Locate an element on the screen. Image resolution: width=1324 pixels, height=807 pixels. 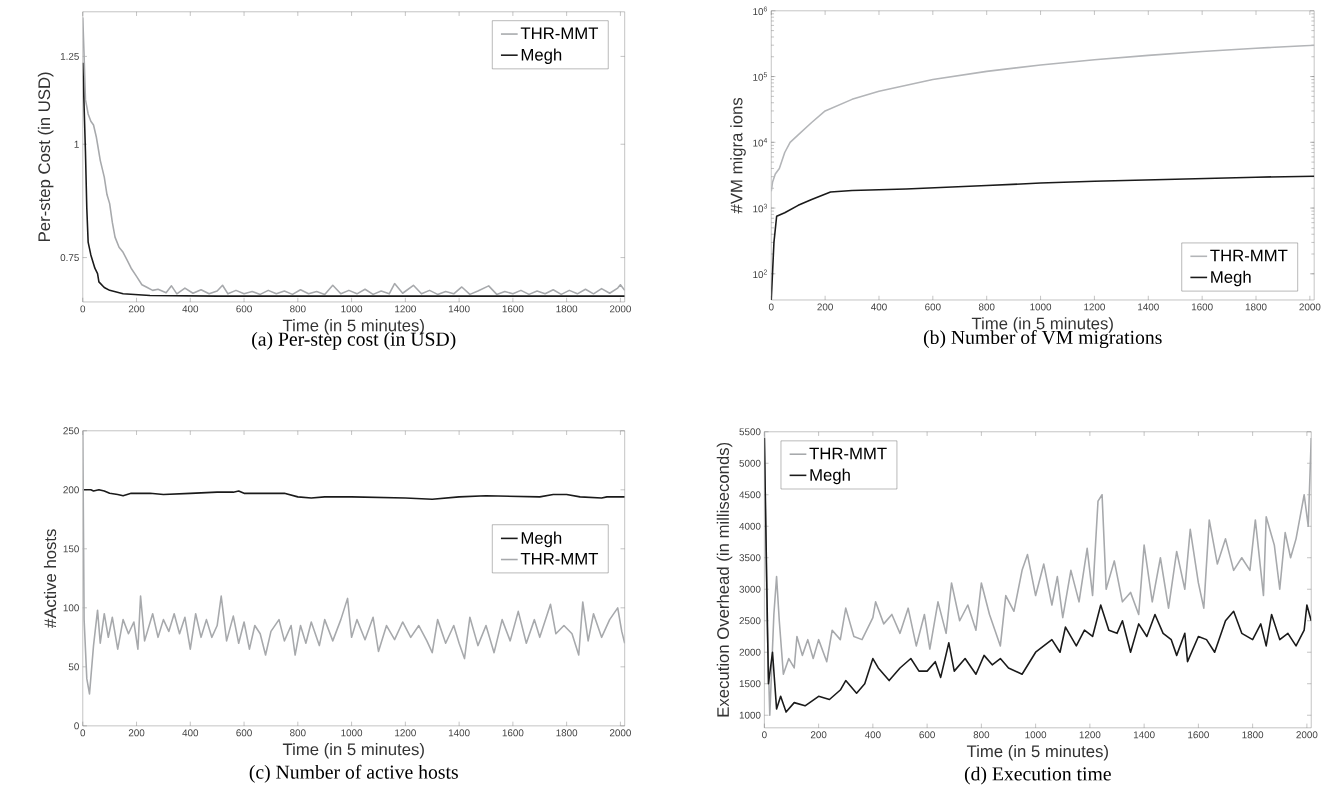
y-tick-label: 200 is located at coordinates (71, 490).